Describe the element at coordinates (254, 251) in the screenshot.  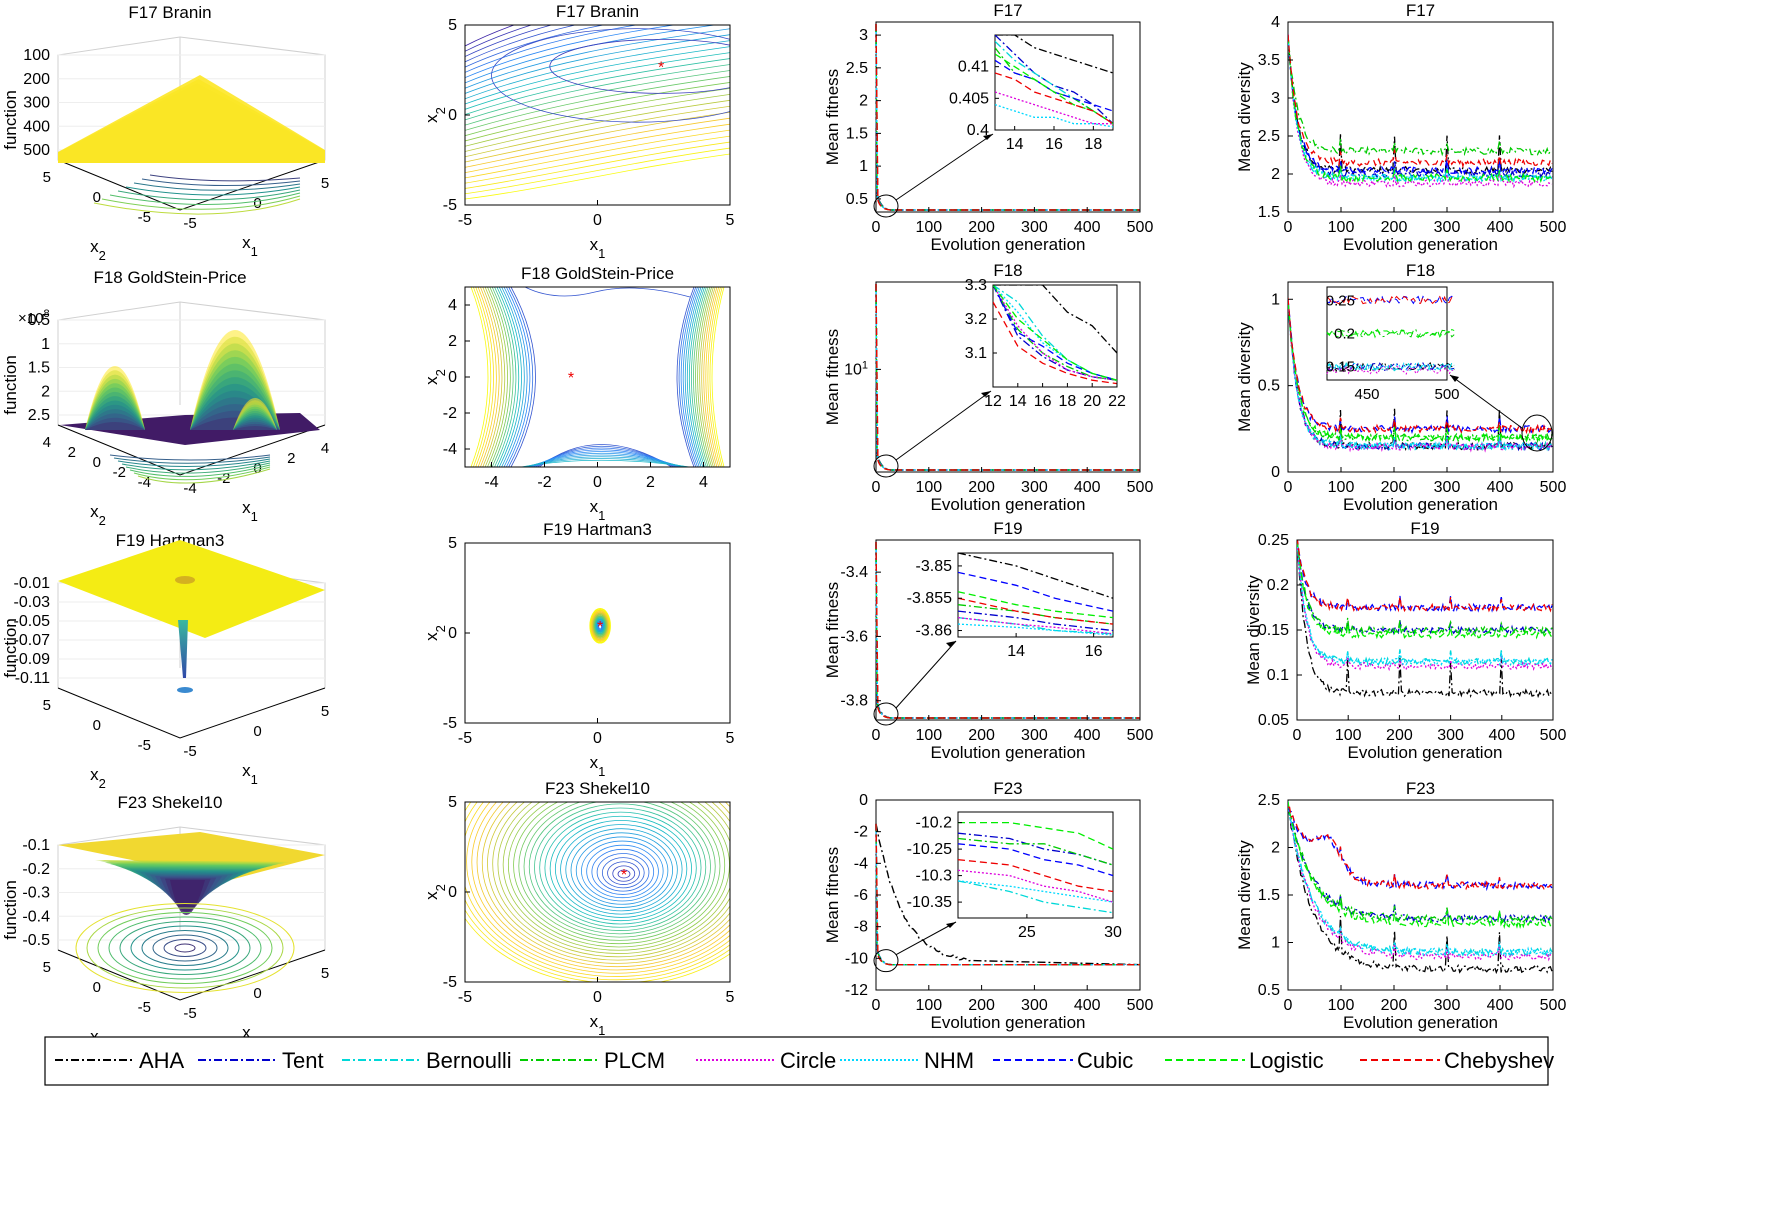
I see `axis-label-subscript: 1` at that location.